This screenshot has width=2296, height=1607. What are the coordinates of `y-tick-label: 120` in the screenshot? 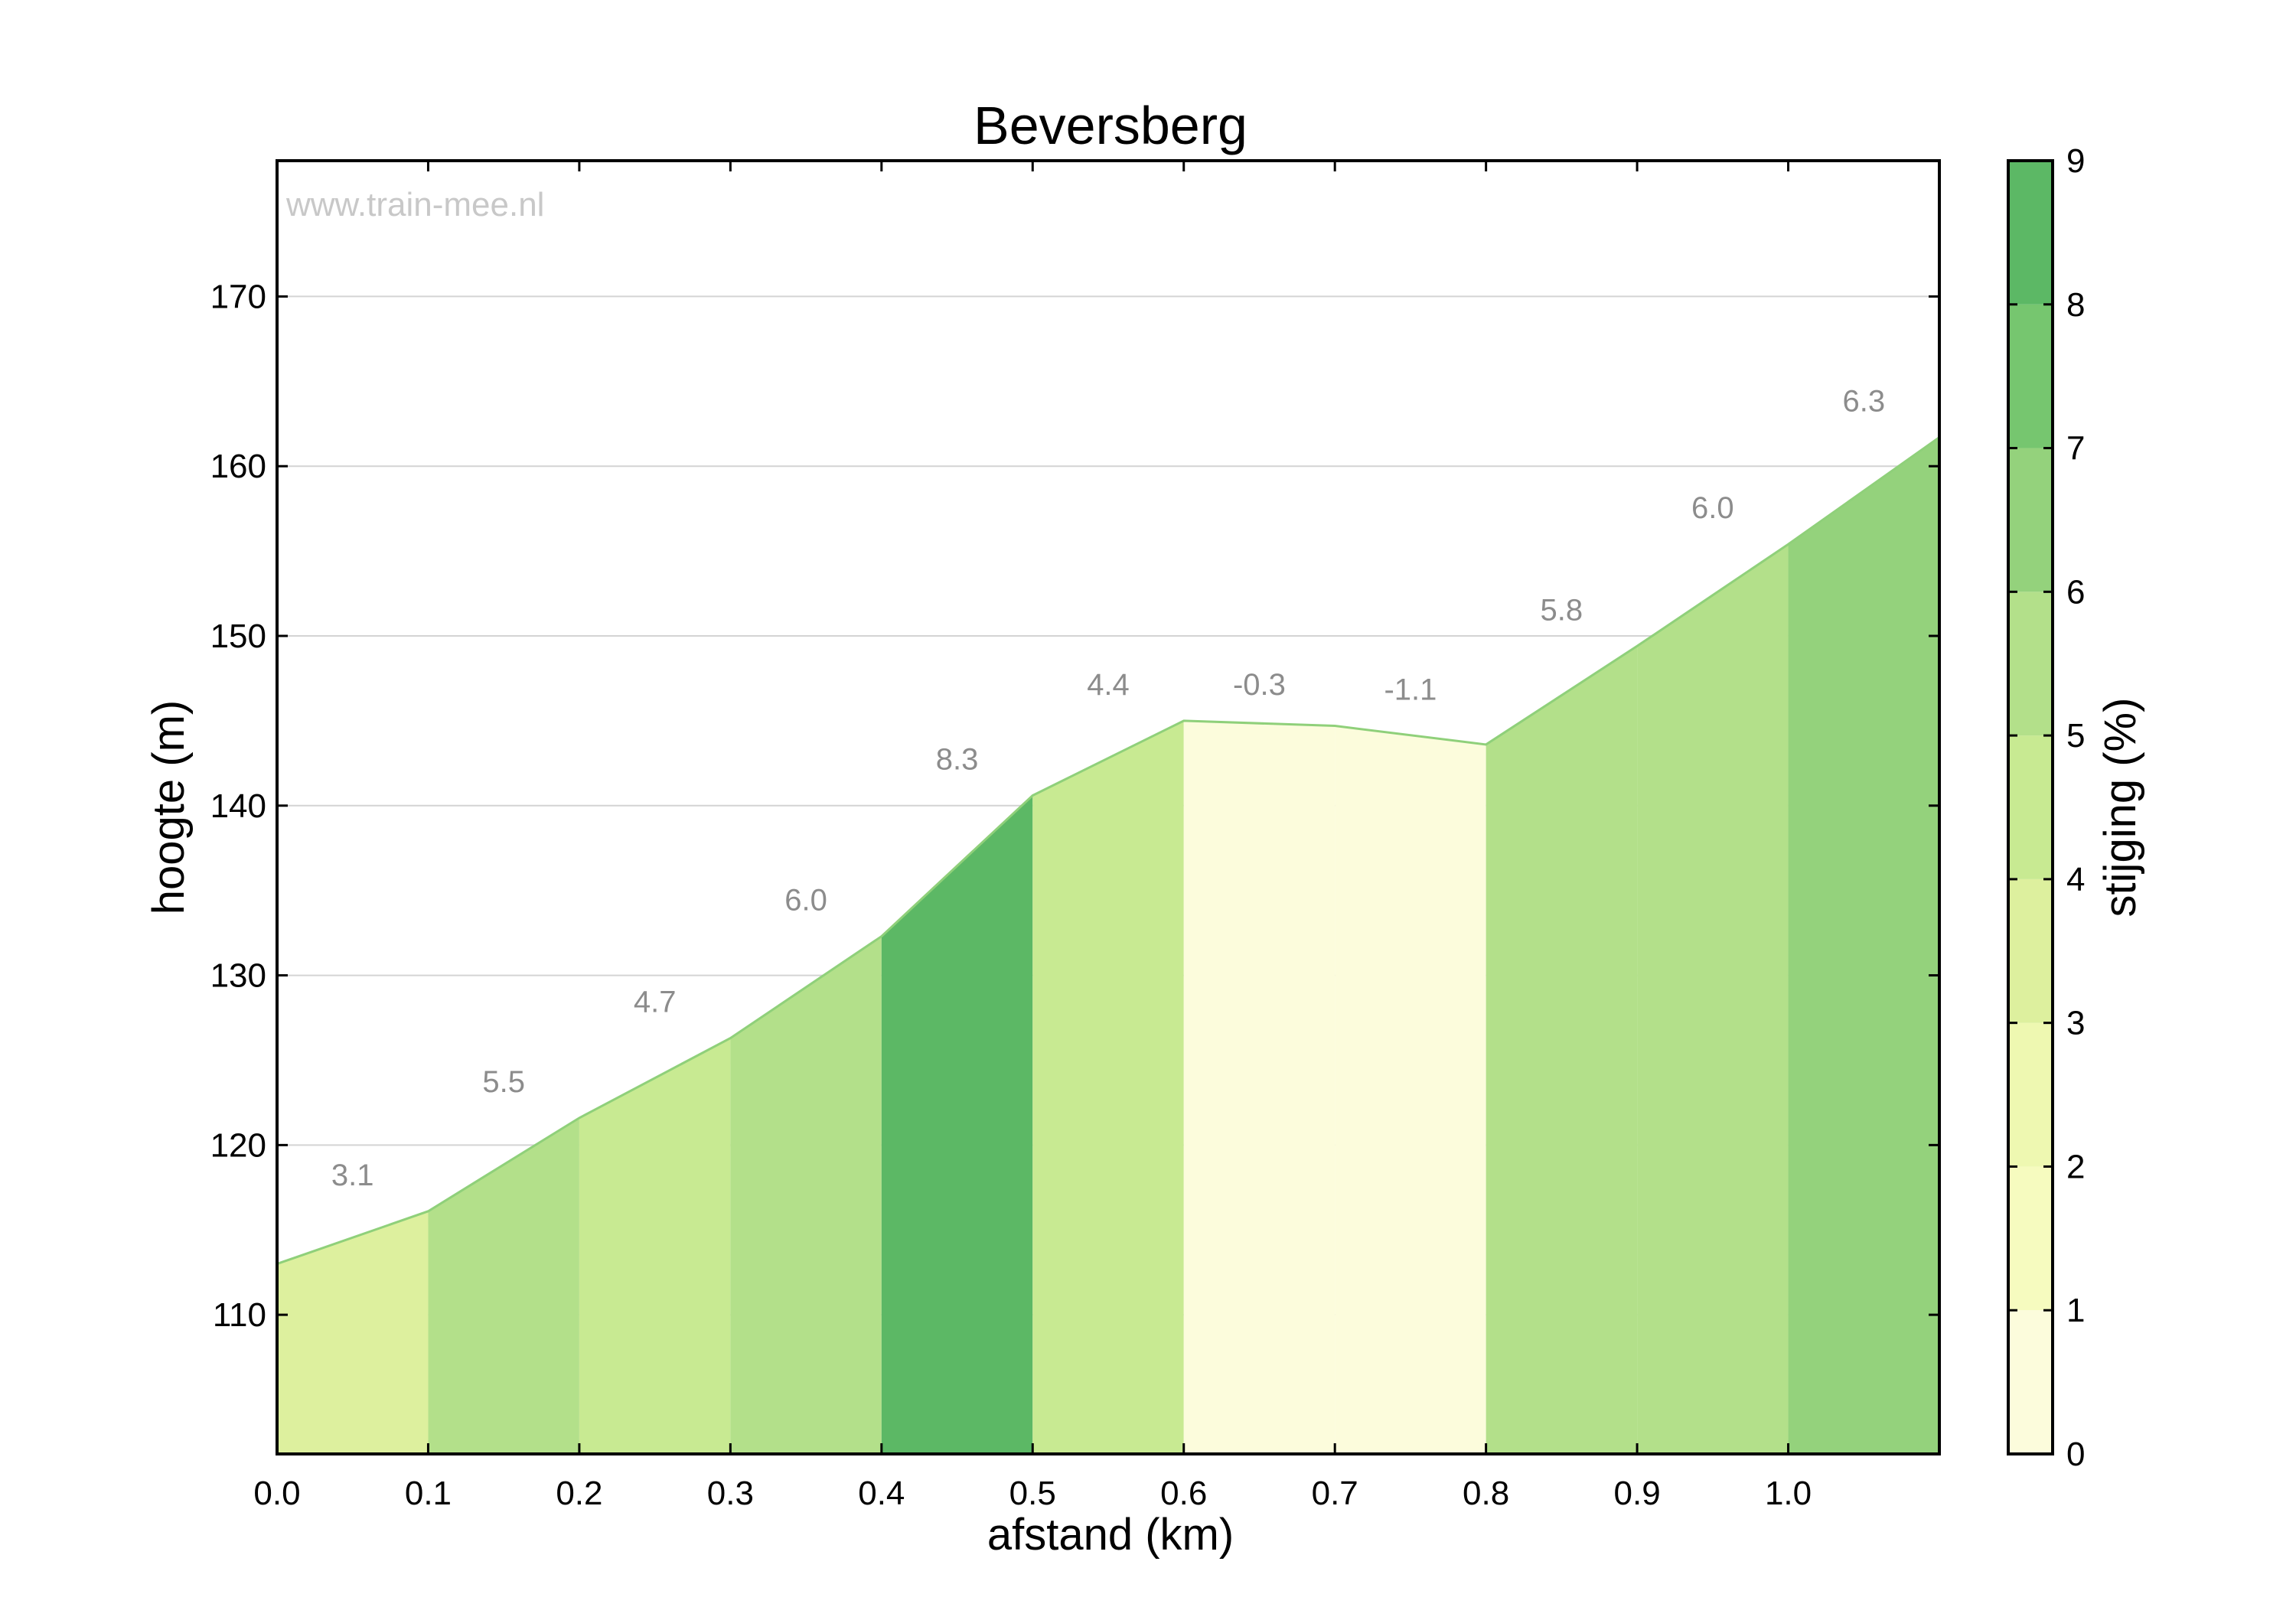 It's located at (238, 1145).